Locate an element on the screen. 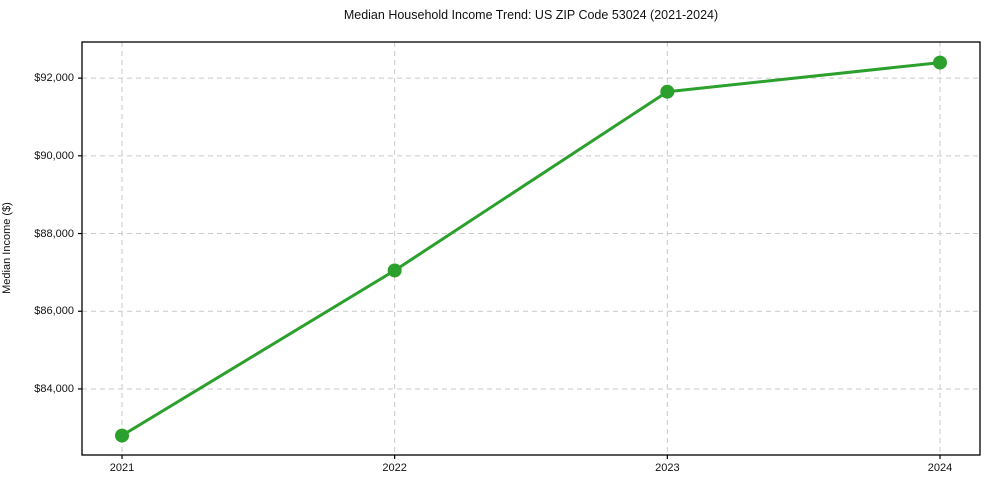 The height and width of the screenshot is (490, 989). x-tick-label: 2024 is located at coordinates (940, 468).